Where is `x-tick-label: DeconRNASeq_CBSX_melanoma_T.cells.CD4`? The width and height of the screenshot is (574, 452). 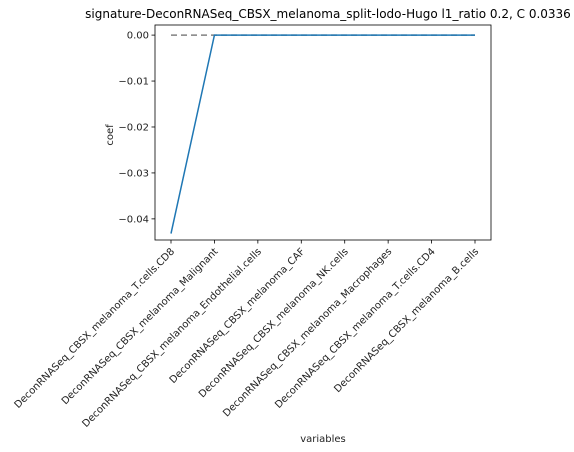 x-tick-label: DeconRNASeq_CBSX_melanoma_T.cells.CD4 is located at coordinates (355, 328).